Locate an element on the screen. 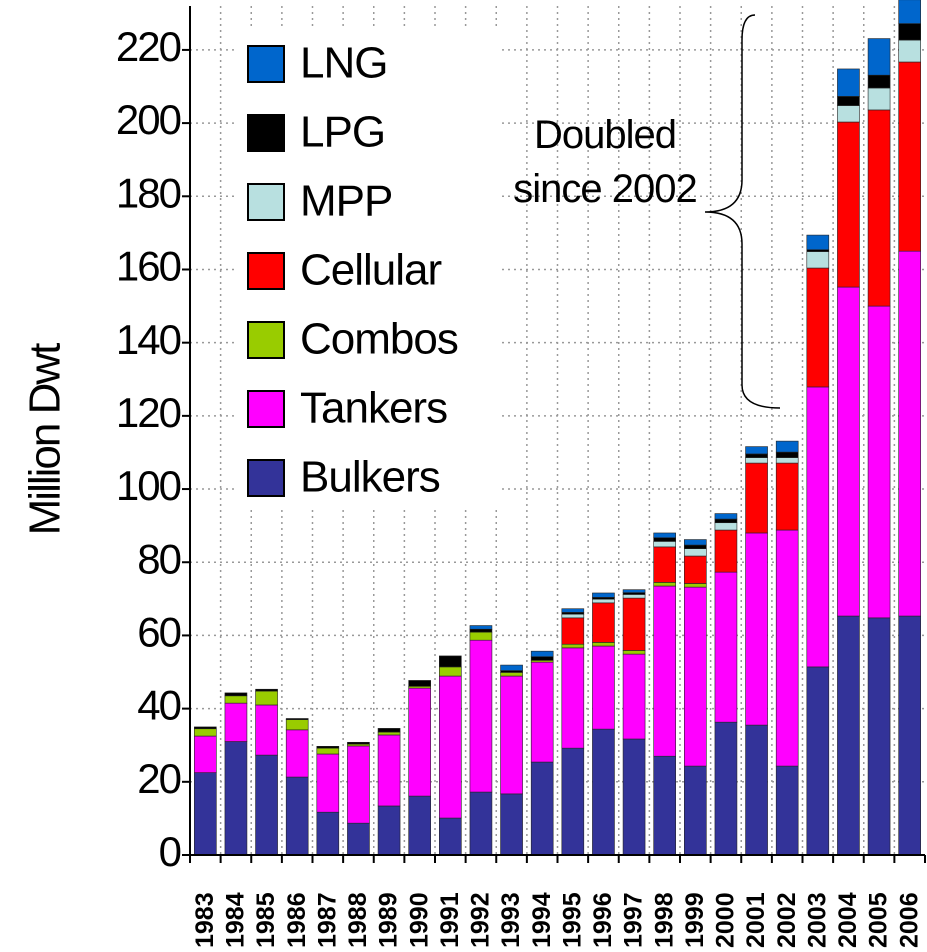 This screenshot has height=952, width=927. y-tick-label: 220 is located at coordinates (148, 46).